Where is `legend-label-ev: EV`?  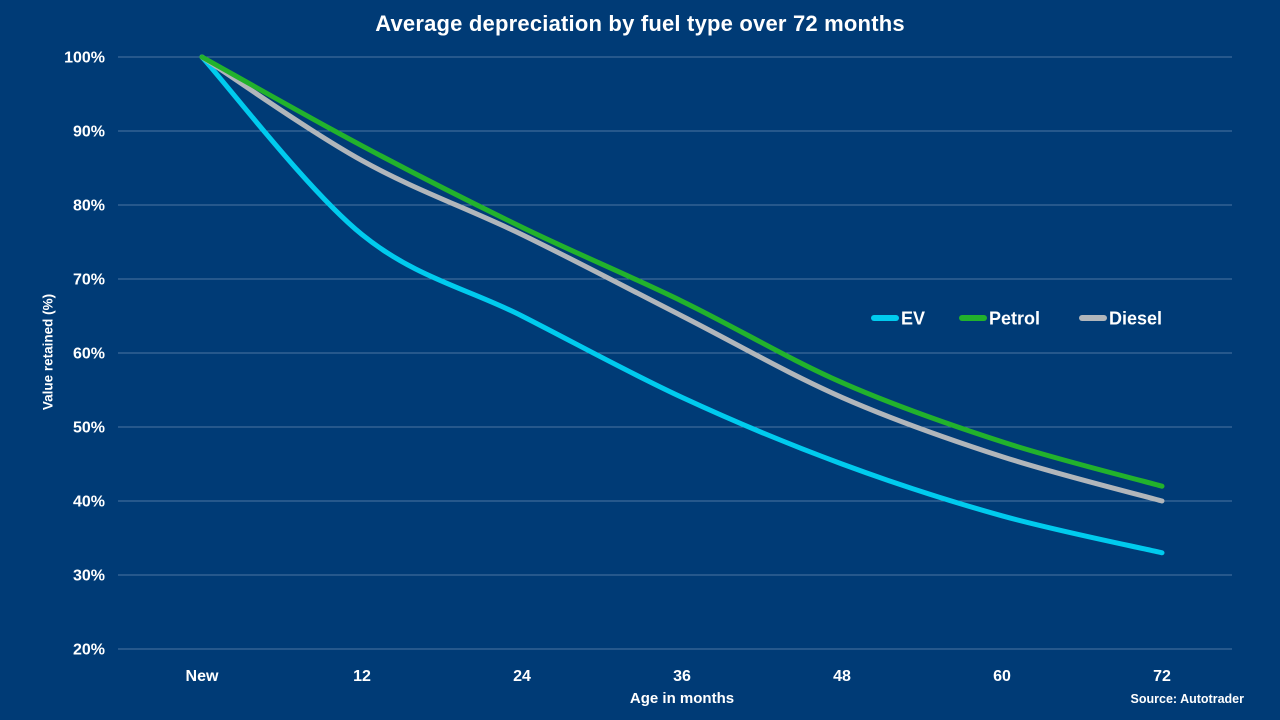
legend-label-ev: EV is located at coordinates (913, 319).